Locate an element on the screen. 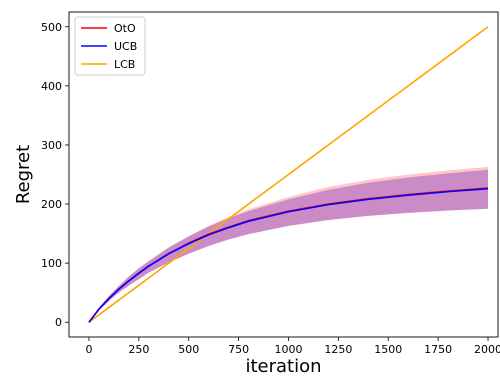 The height and width of the screenshot is (379, 500). x-tick-label: 1750 is located at coordinates (438, 349).